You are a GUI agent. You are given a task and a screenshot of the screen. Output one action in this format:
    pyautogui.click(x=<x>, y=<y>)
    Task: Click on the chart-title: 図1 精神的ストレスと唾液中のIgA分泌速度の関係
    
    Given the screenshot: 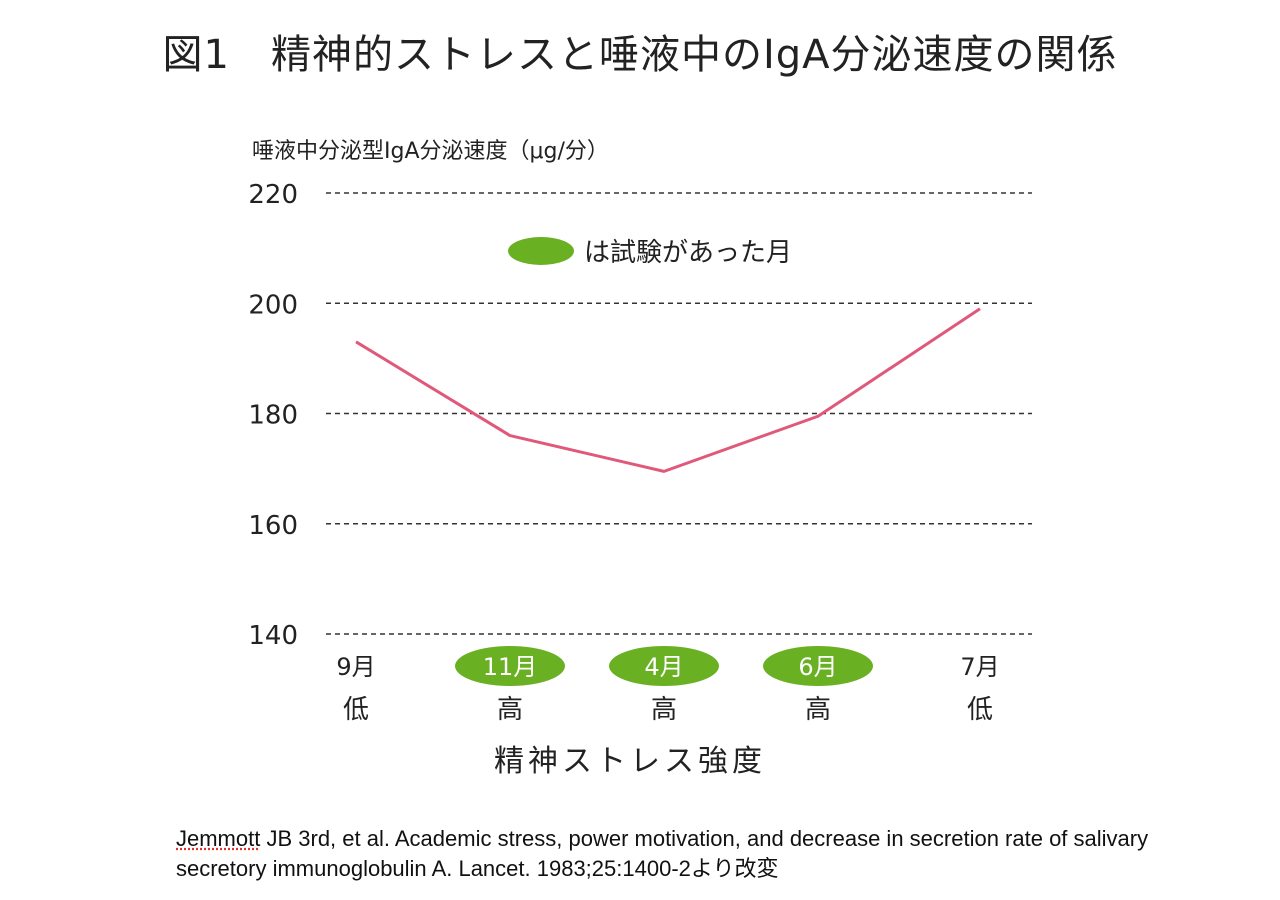 What is the action you would take?
    pyautogui.click(x=640, y=55)
    